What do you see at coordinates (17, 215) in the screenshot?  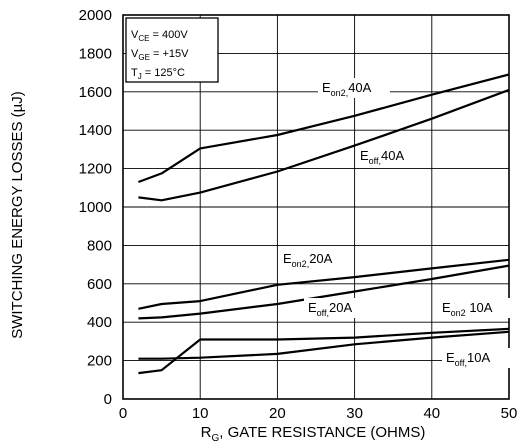 I see `y-axis-title: SWITCHING ENERGY LOSSES (µJ)` at bounding box center [17, 215].